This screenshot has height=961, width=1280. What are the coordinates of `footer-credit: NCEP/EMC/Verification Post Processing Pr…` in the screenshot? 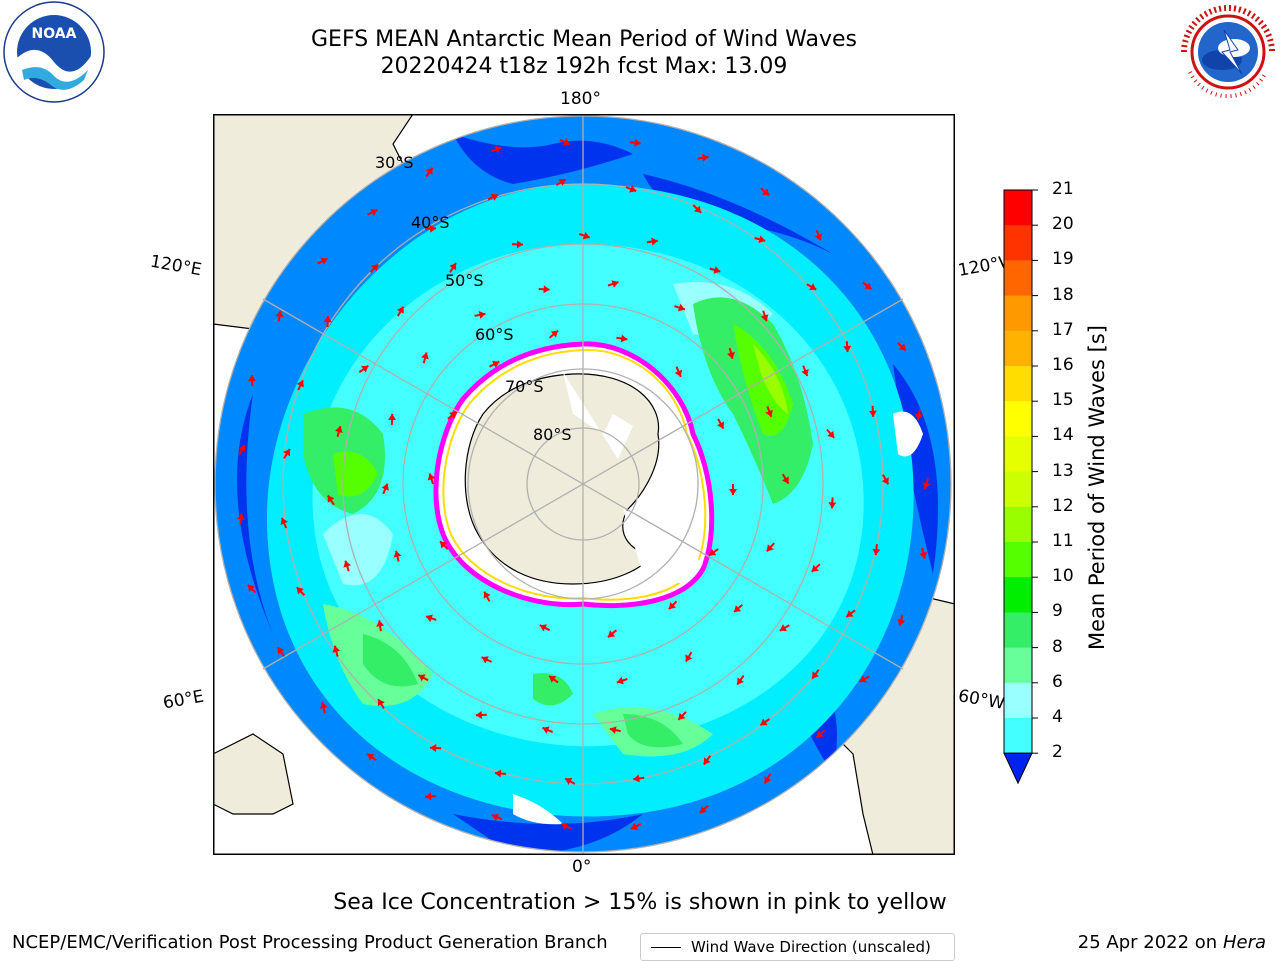 It's located at (310, 942).